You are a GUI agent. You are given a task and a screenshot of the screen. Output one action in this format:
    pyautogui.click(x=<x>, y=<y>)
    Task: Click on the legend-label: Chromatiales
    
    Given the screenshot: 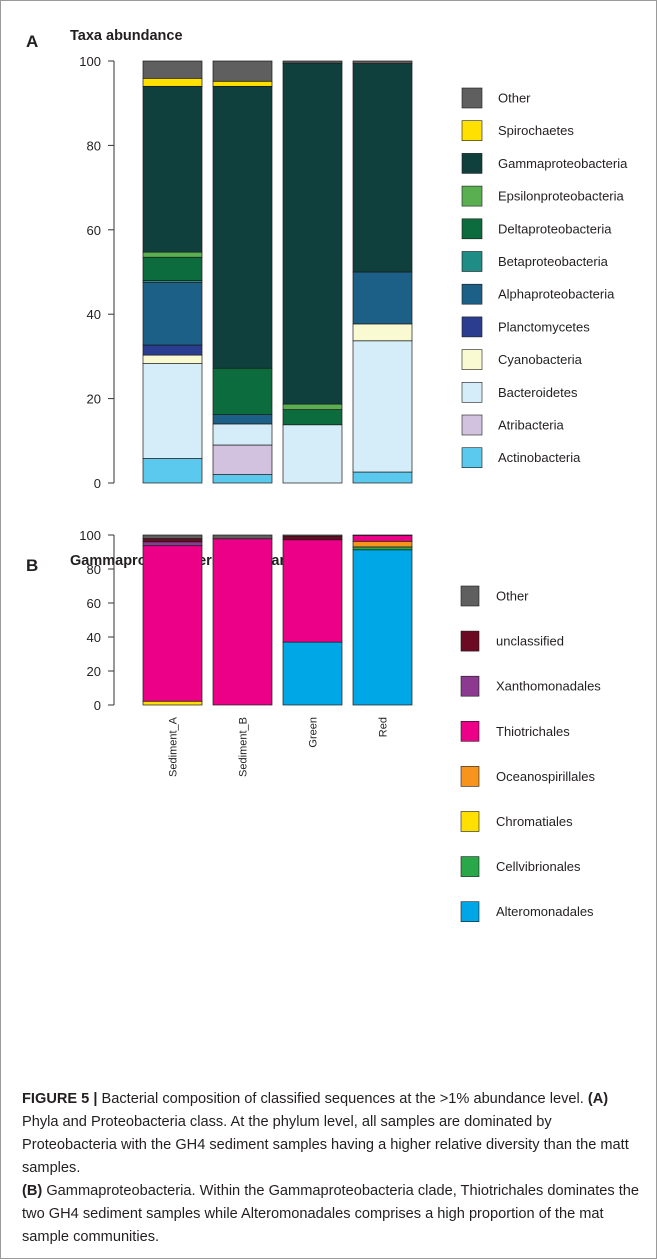 What is the action you would take?
    pyautogui.click(x=534, y=821)
    